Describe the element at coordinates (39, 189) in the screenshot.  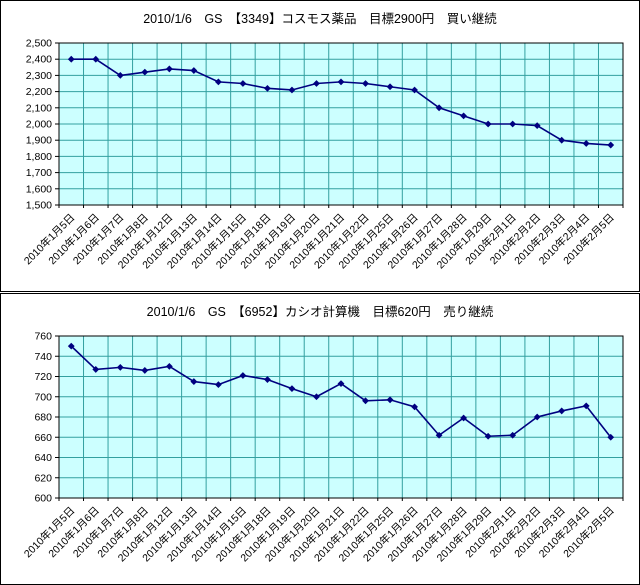
I see `y-axis-label: 1,600` at that location.